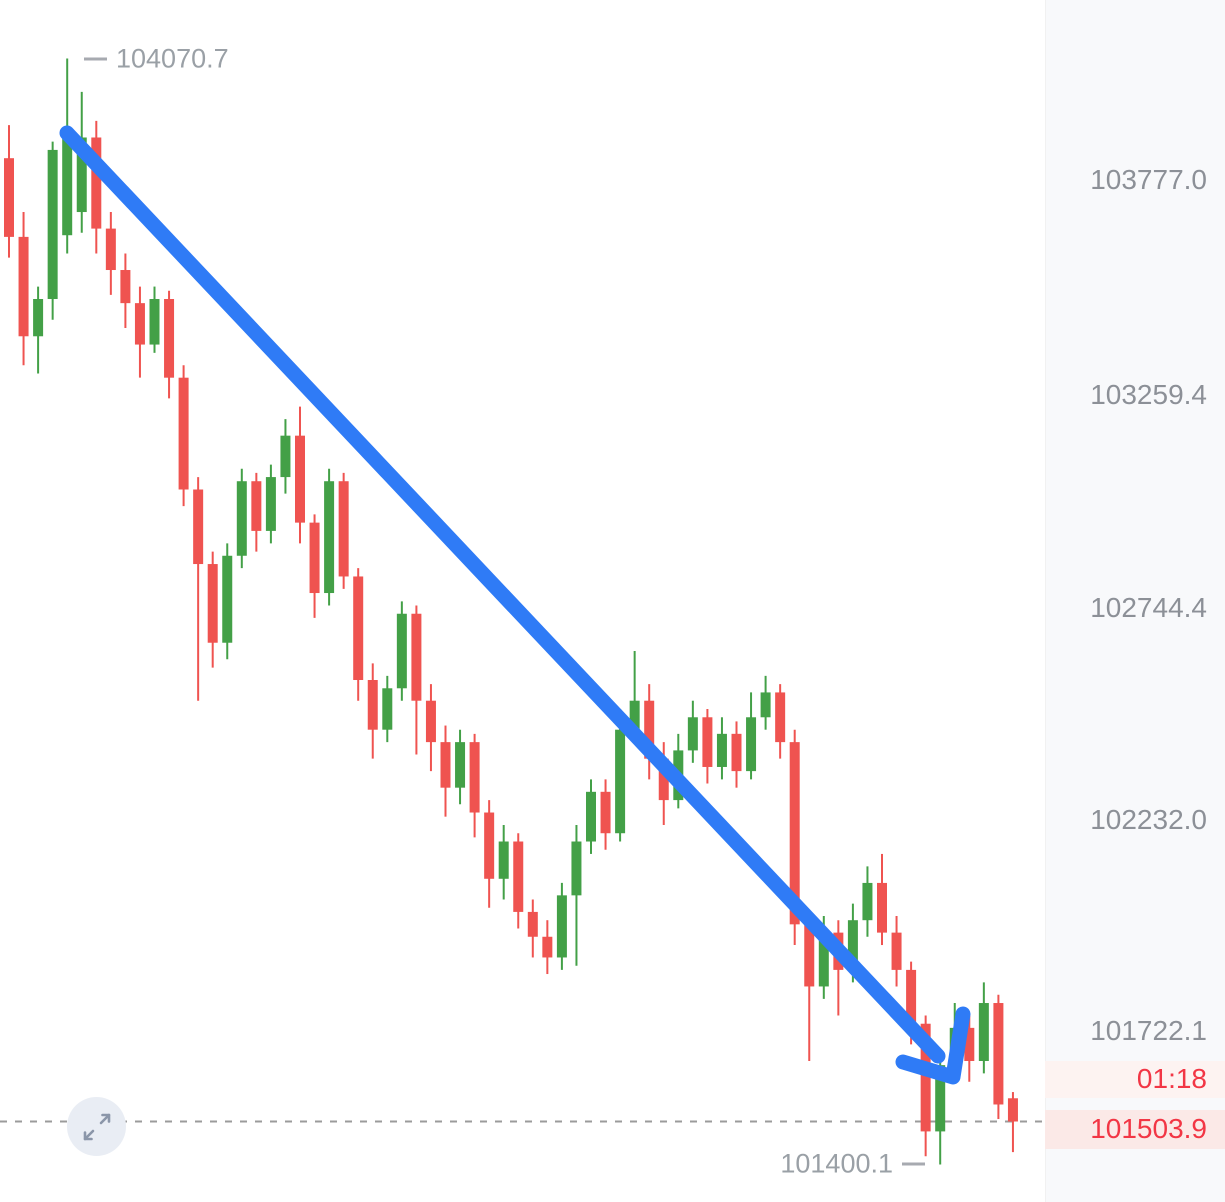 The height and width of the screenshot is (1202, 1225). What do you see at coordinates (1148, 180) in the screenshot?
I see `y-axis-price-label: 103777.0` at bounding box center [1148, 180].